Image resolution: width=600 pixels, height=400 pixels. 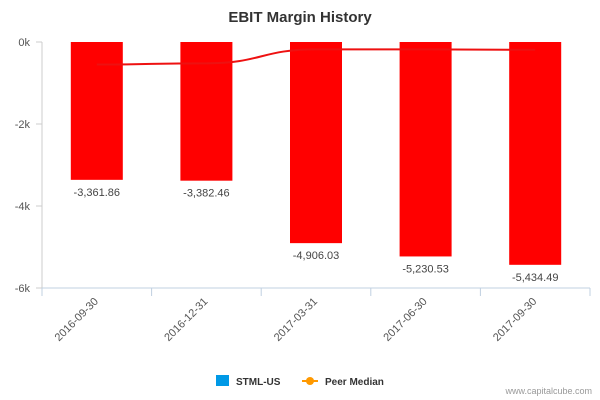 I want to click on data-label: -5,434.49, so click(x=535, y=278).